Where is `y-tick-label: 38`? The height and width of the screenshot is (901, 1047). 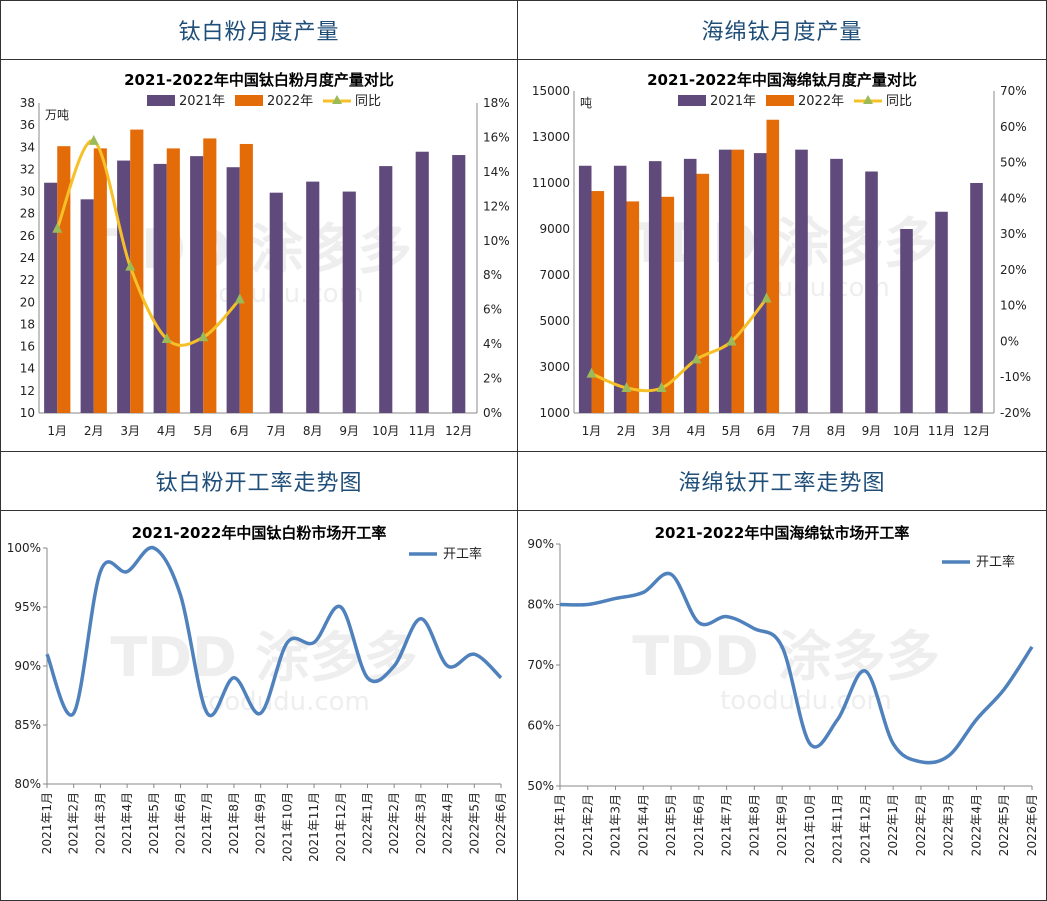
y-tick-label: 38 is located at coordinates (27, 103).